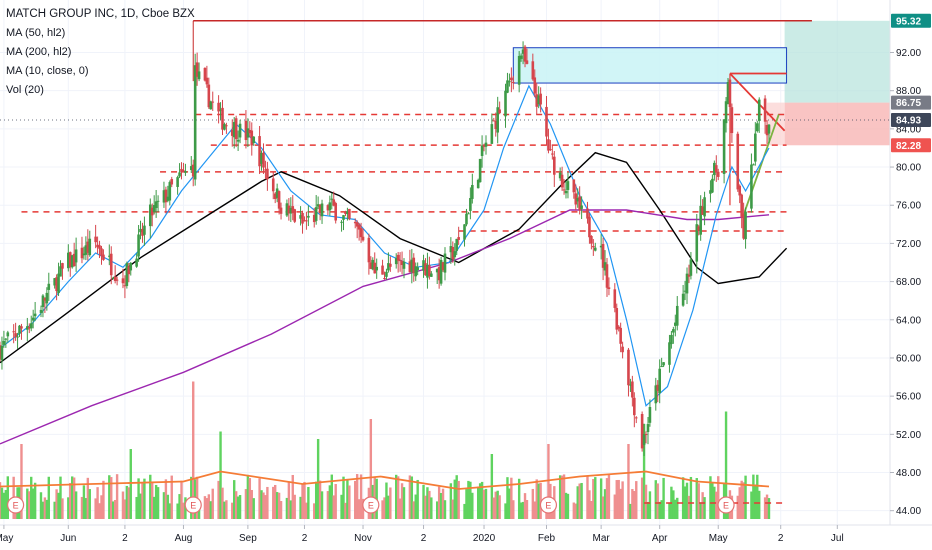 The width and height of the screenshot is (932, 550). I want to click on time-axis-panel, so click(466, 537).